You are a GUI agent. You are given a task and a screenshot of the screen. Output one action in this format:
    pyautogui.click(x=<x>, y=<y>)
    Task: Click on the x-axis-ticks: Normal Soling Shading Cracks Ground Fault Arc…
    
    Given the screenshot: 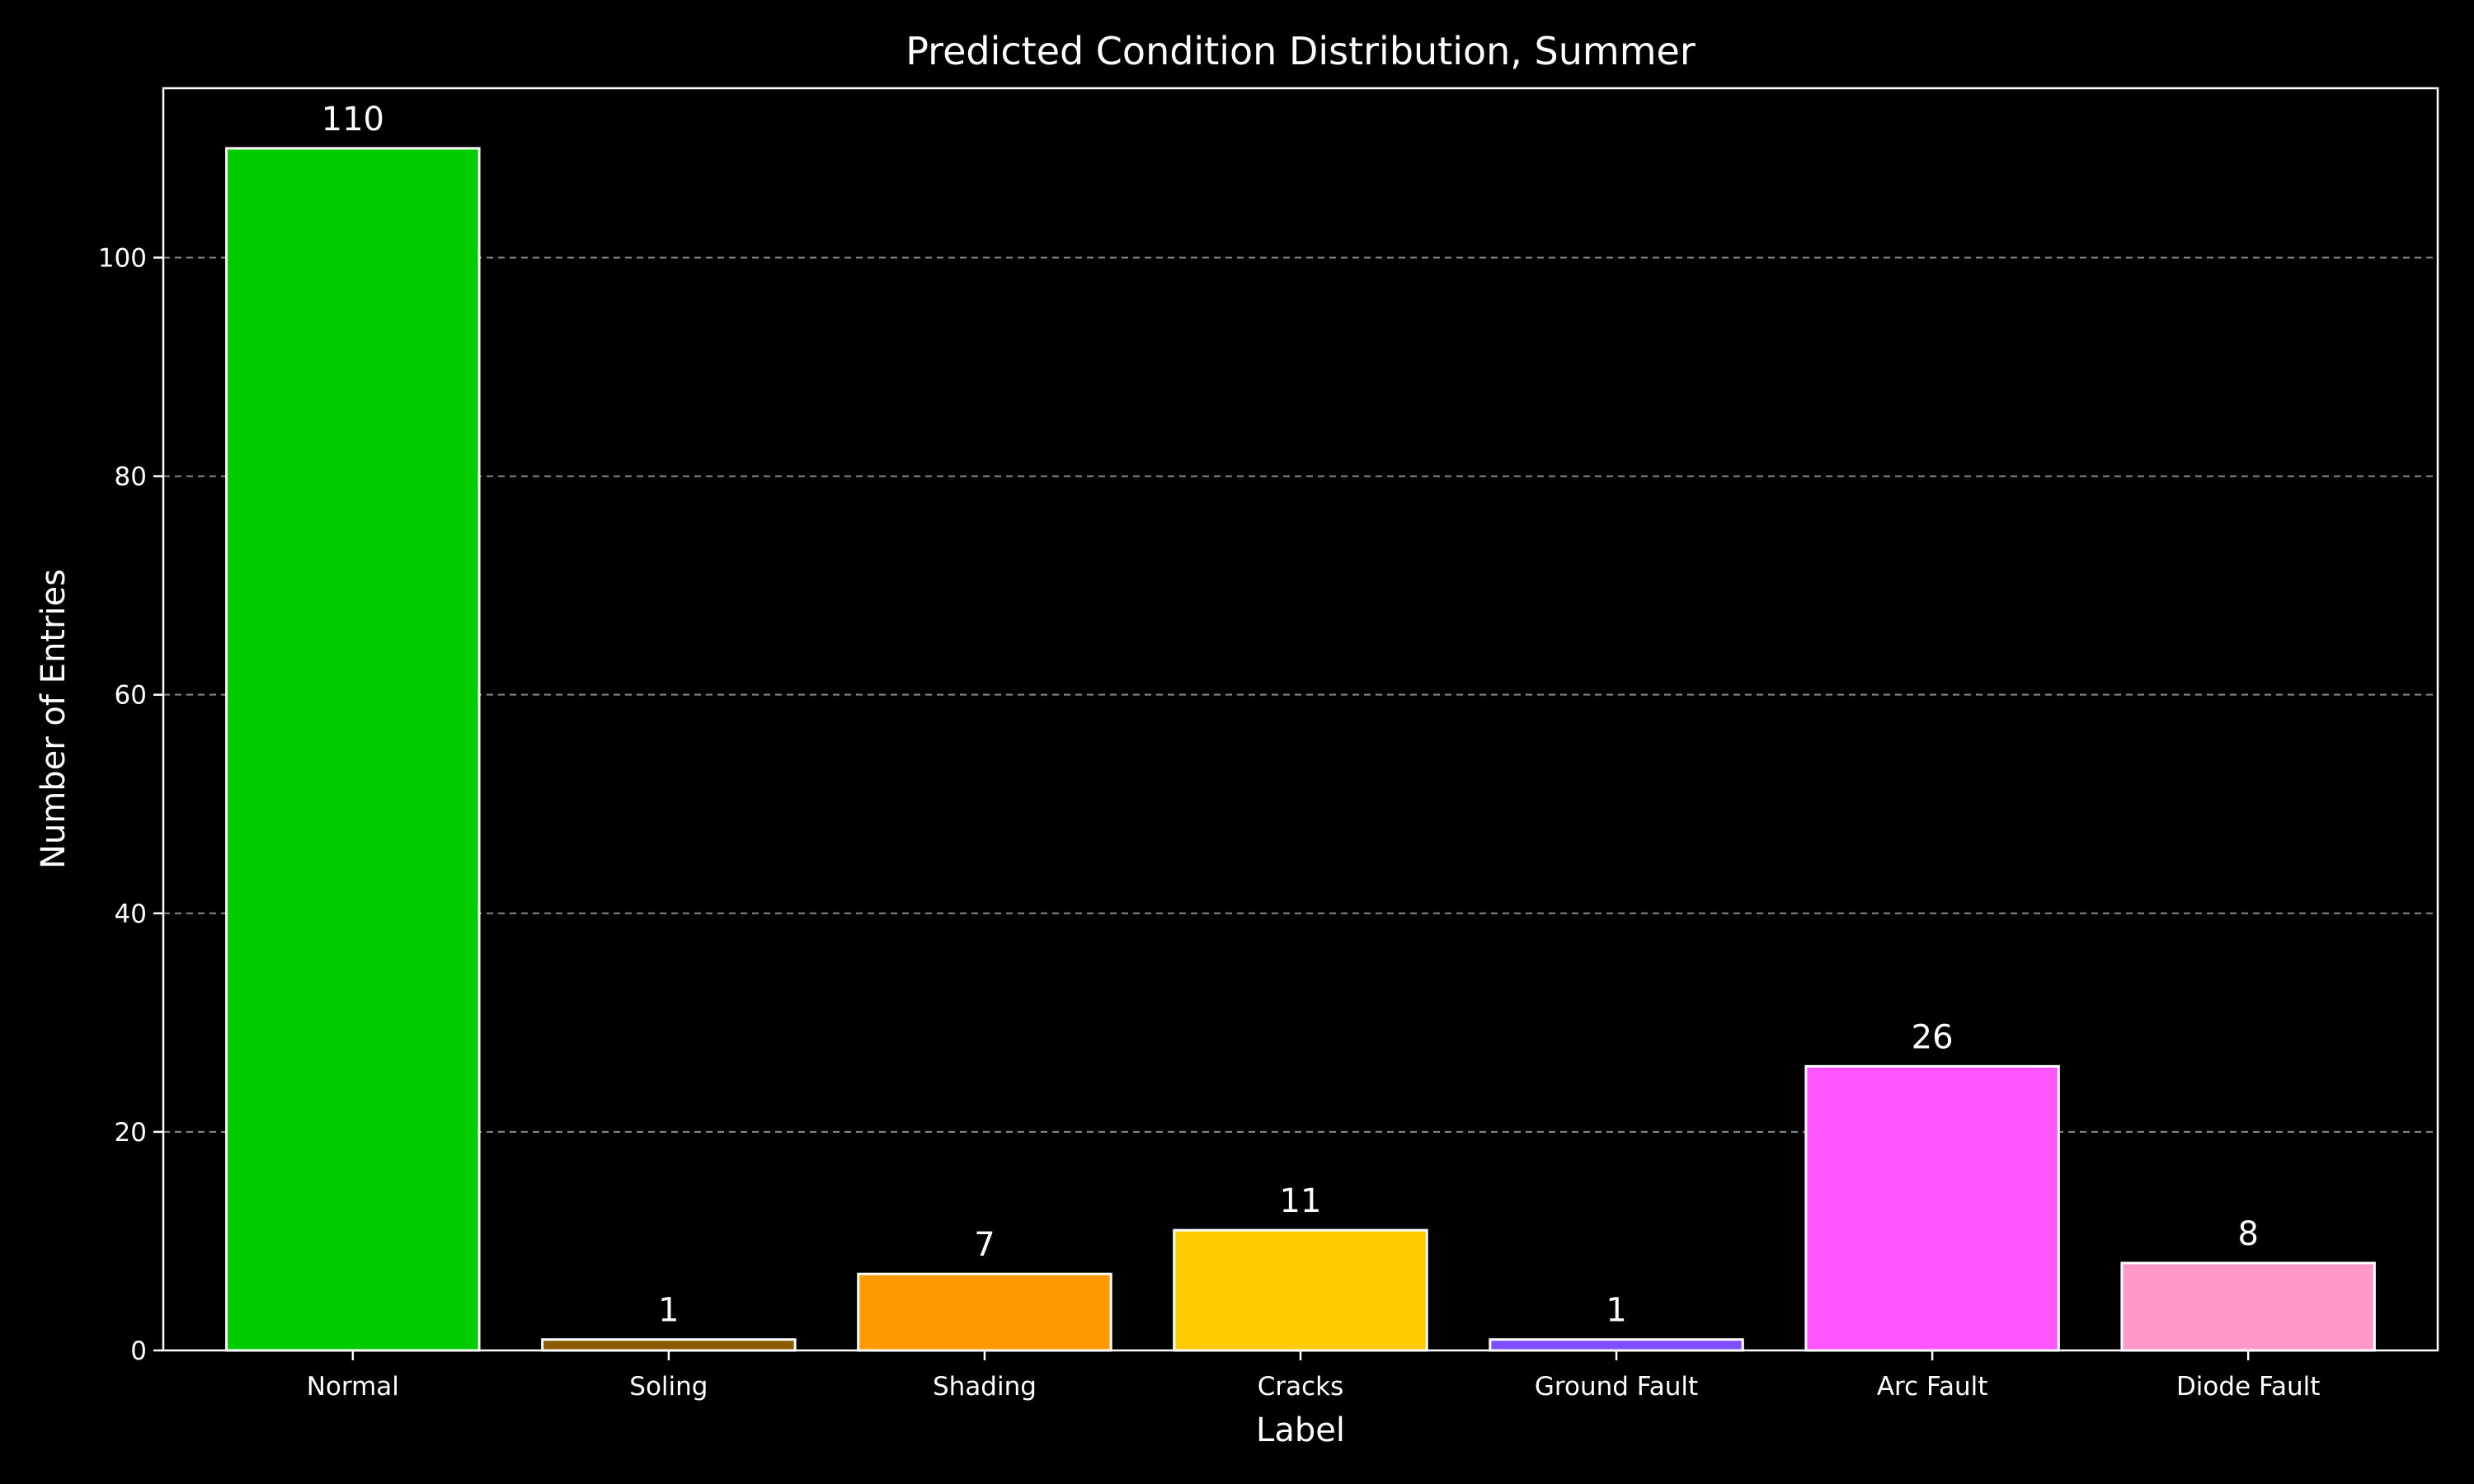 What is the action you would take?
    pyautogui.click(x=1313, y=1376)
    